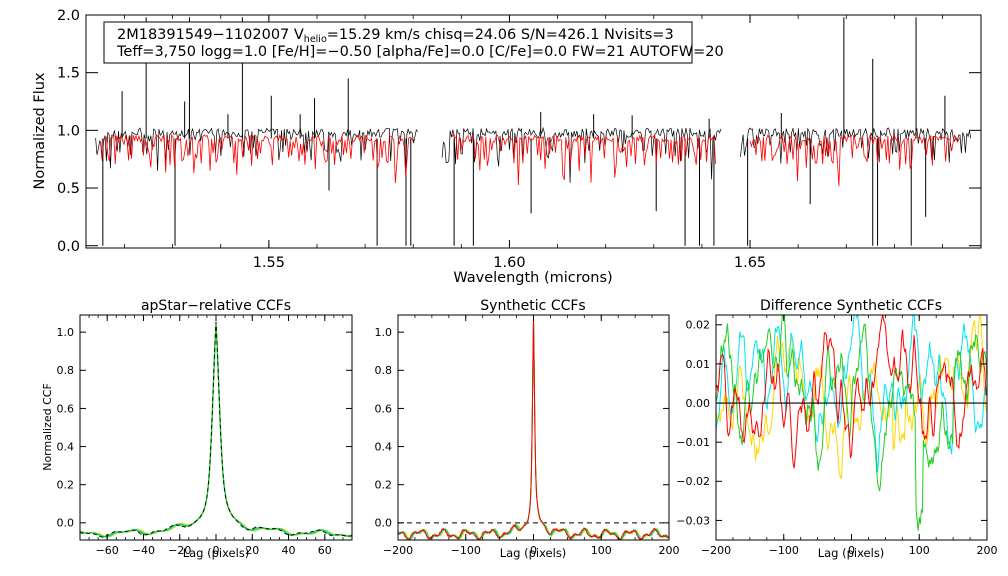 This screenshot has height=576, width=1008. What do you see at coordinates (601, 550) in the screenshot?
I see `synthetic-ccf-x-tick-label: 100` at bounding box center [601, 550].